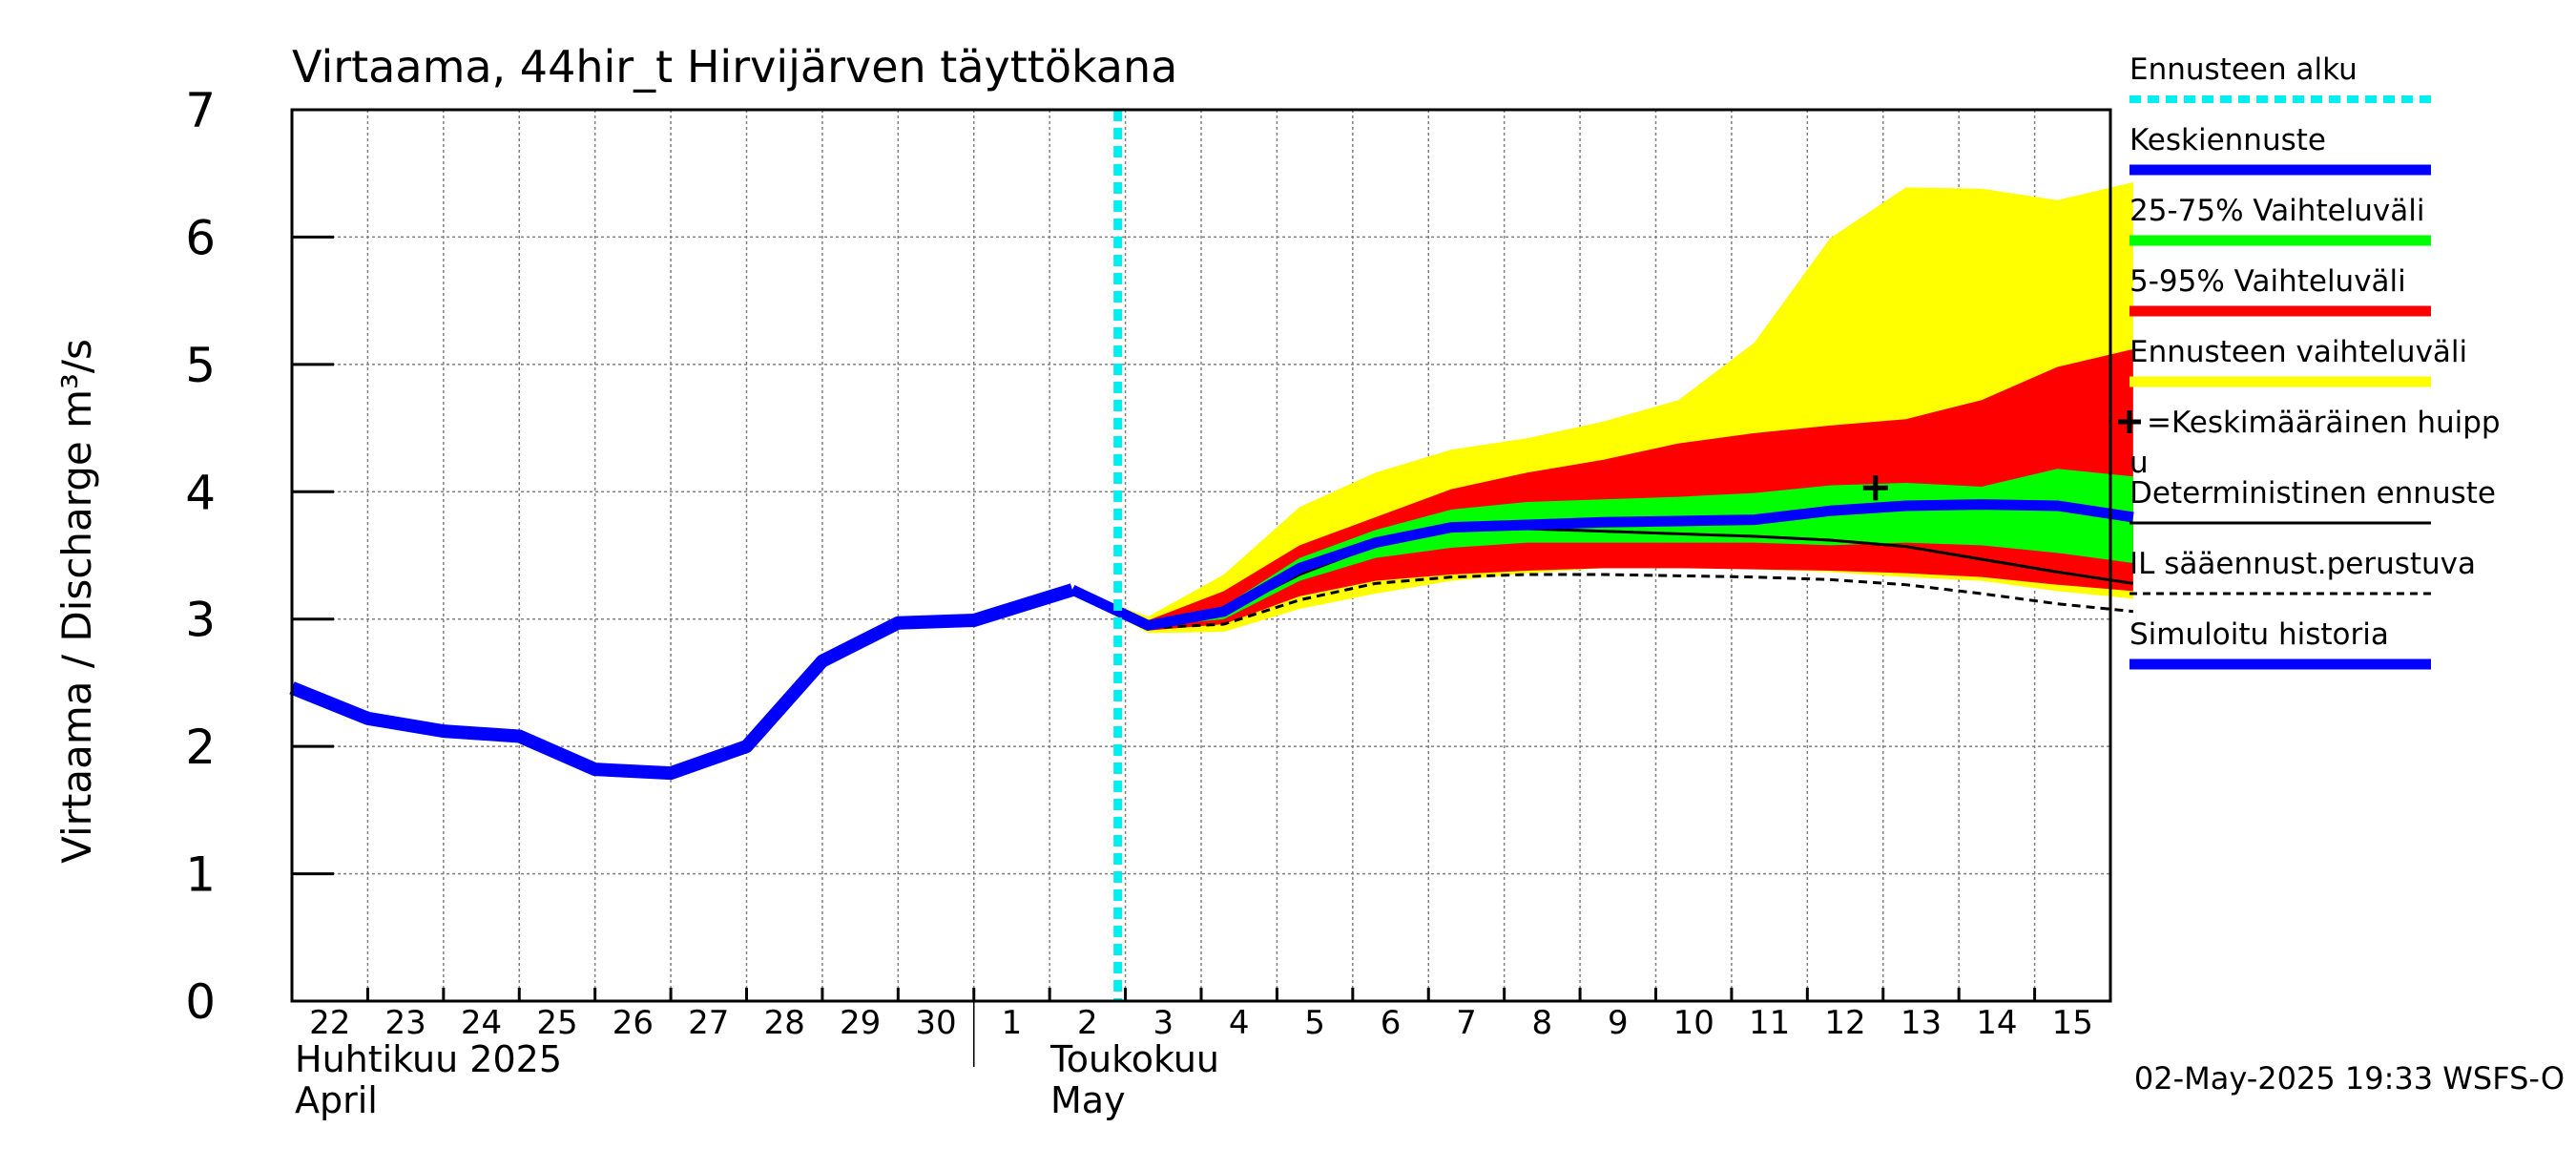 This screenshot has width=2576, height=1149. What do you see at coordinates (428, 1059) in the screenshot?
I see `month-label-april-fi: Huhtikuu 2025` at bounding box center [428, 1059].